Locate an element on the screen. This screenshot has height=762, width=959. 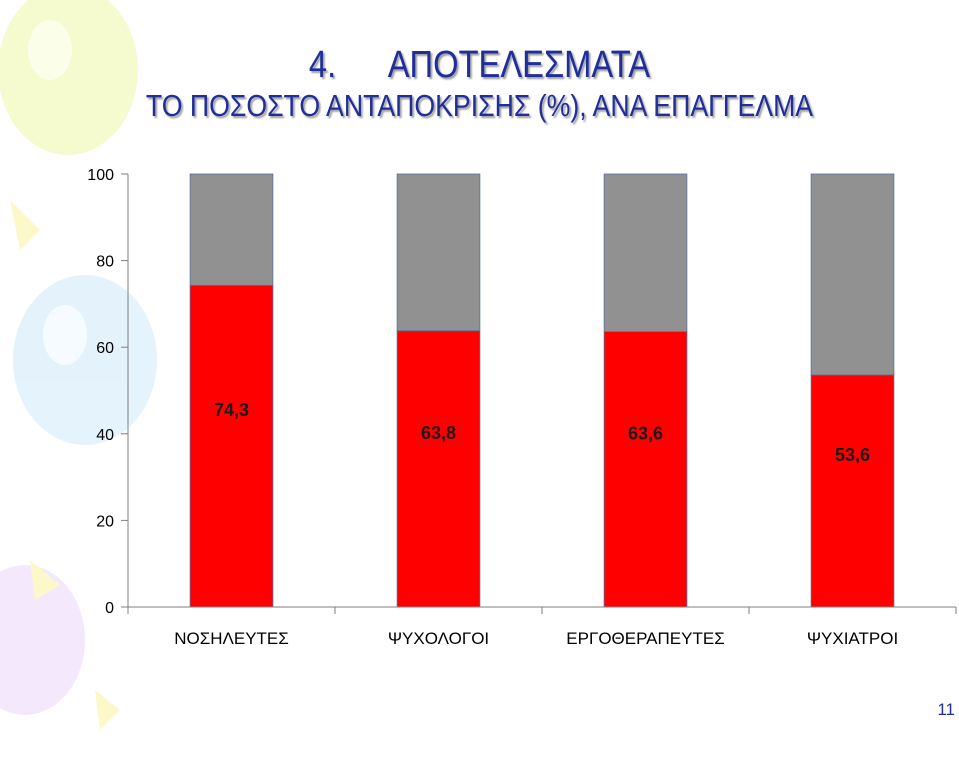
data-label: 63,8 is located at coordinates (438, 433).